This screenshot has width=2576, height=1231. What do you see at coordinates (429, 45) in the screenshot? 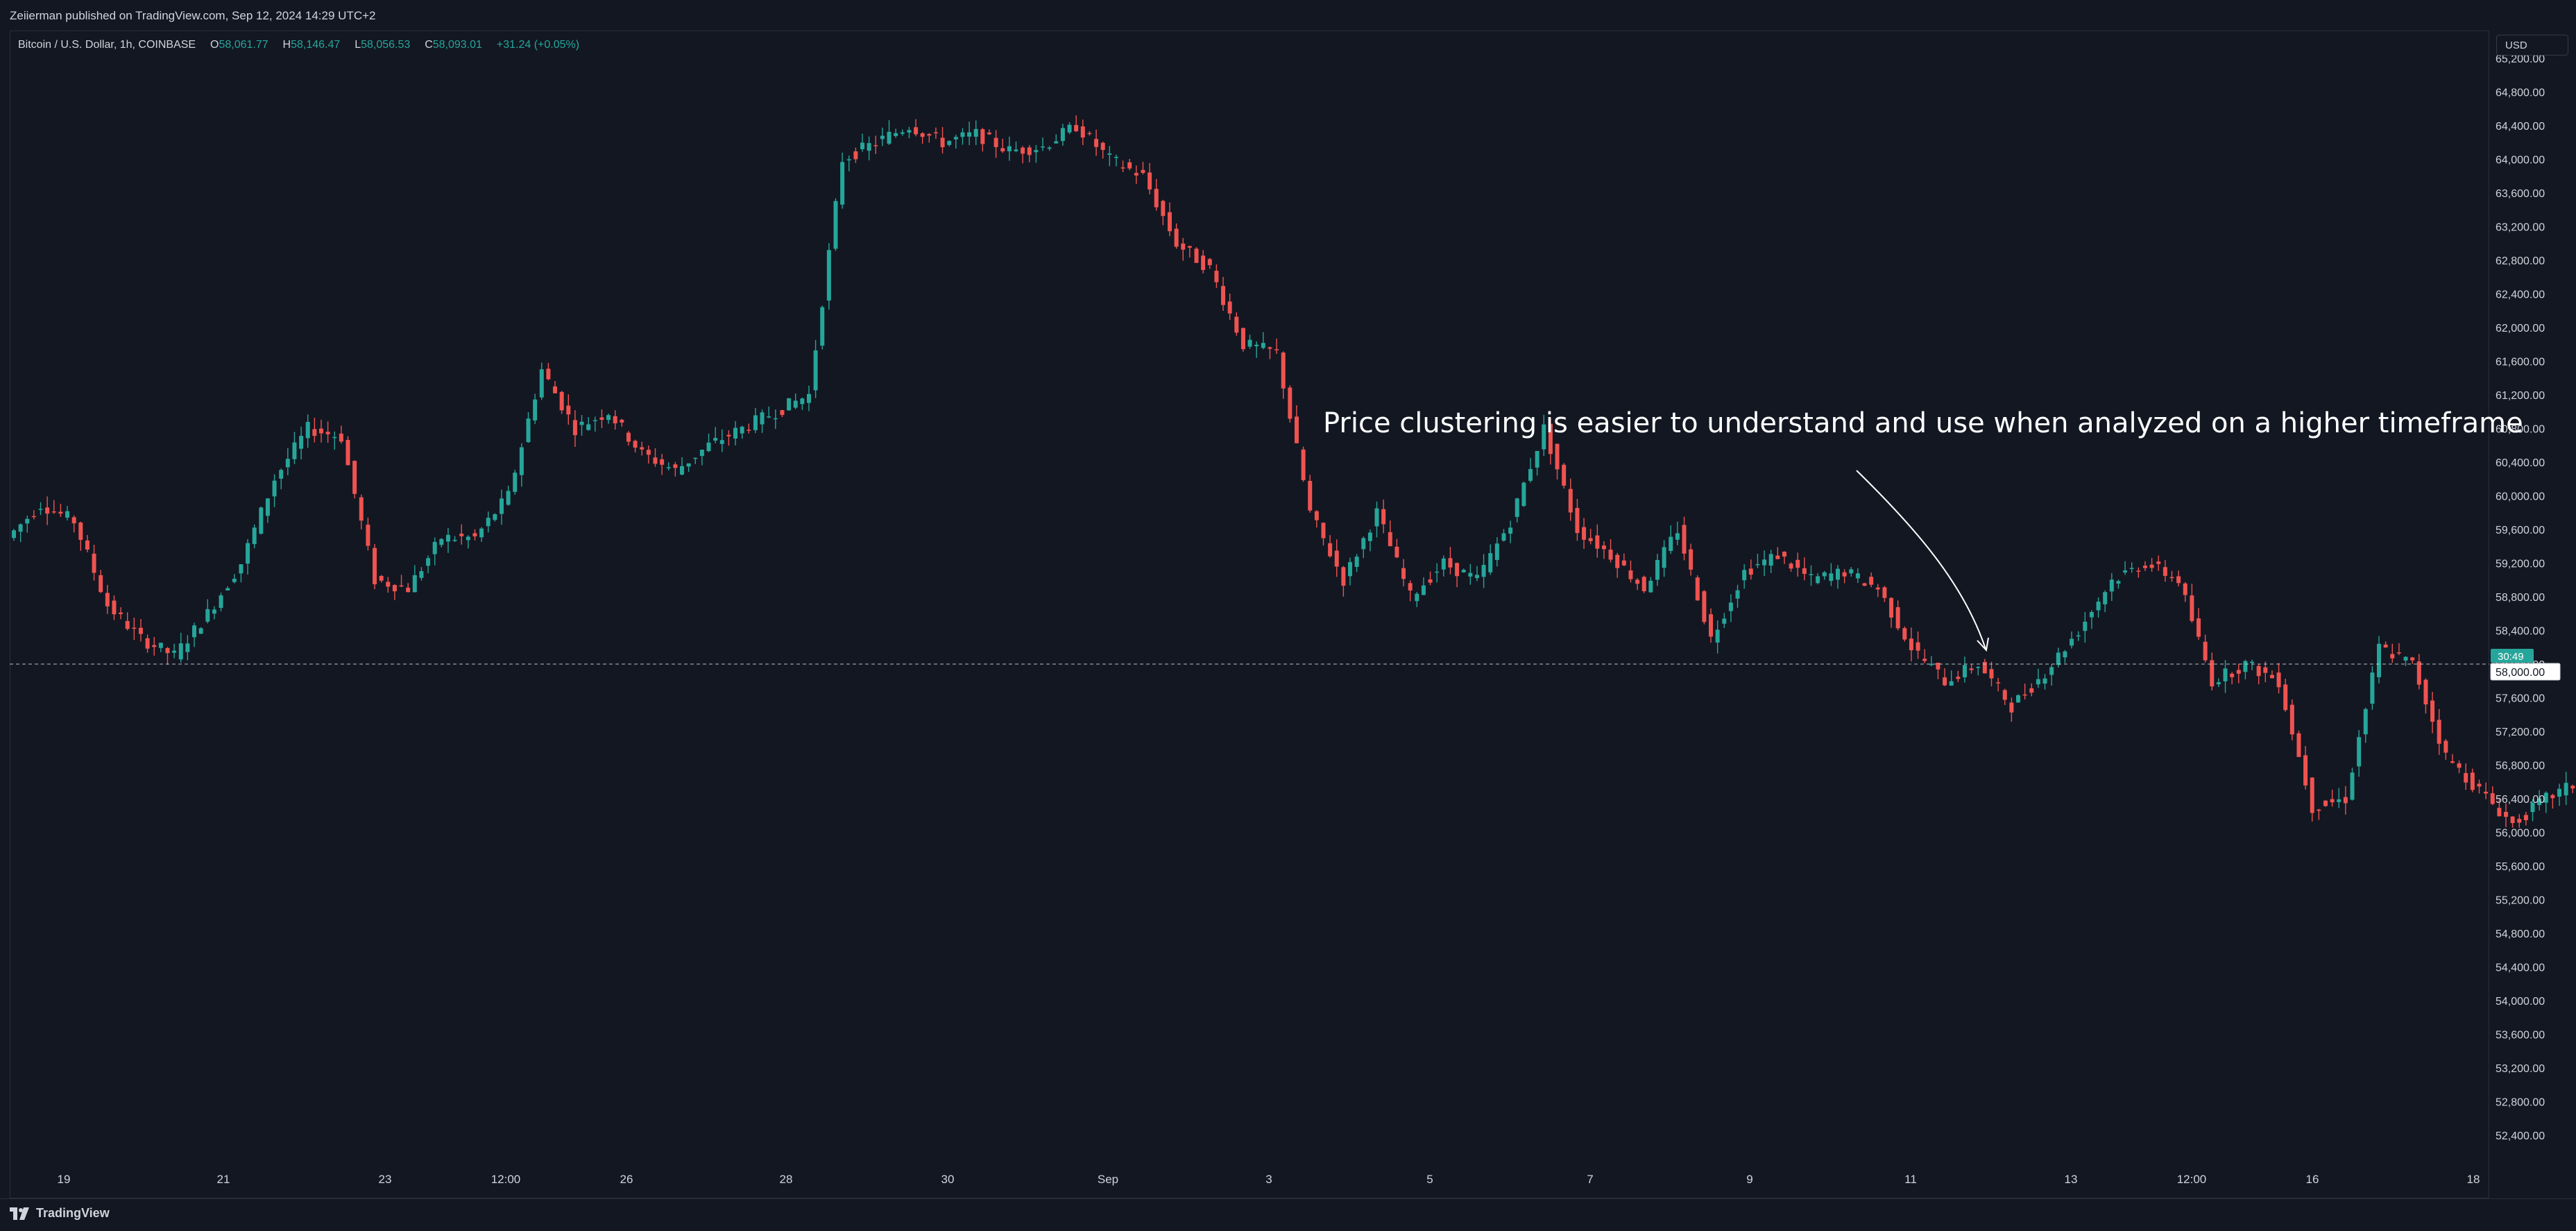
I see `close-label: C` at bounding box center [429, 45].